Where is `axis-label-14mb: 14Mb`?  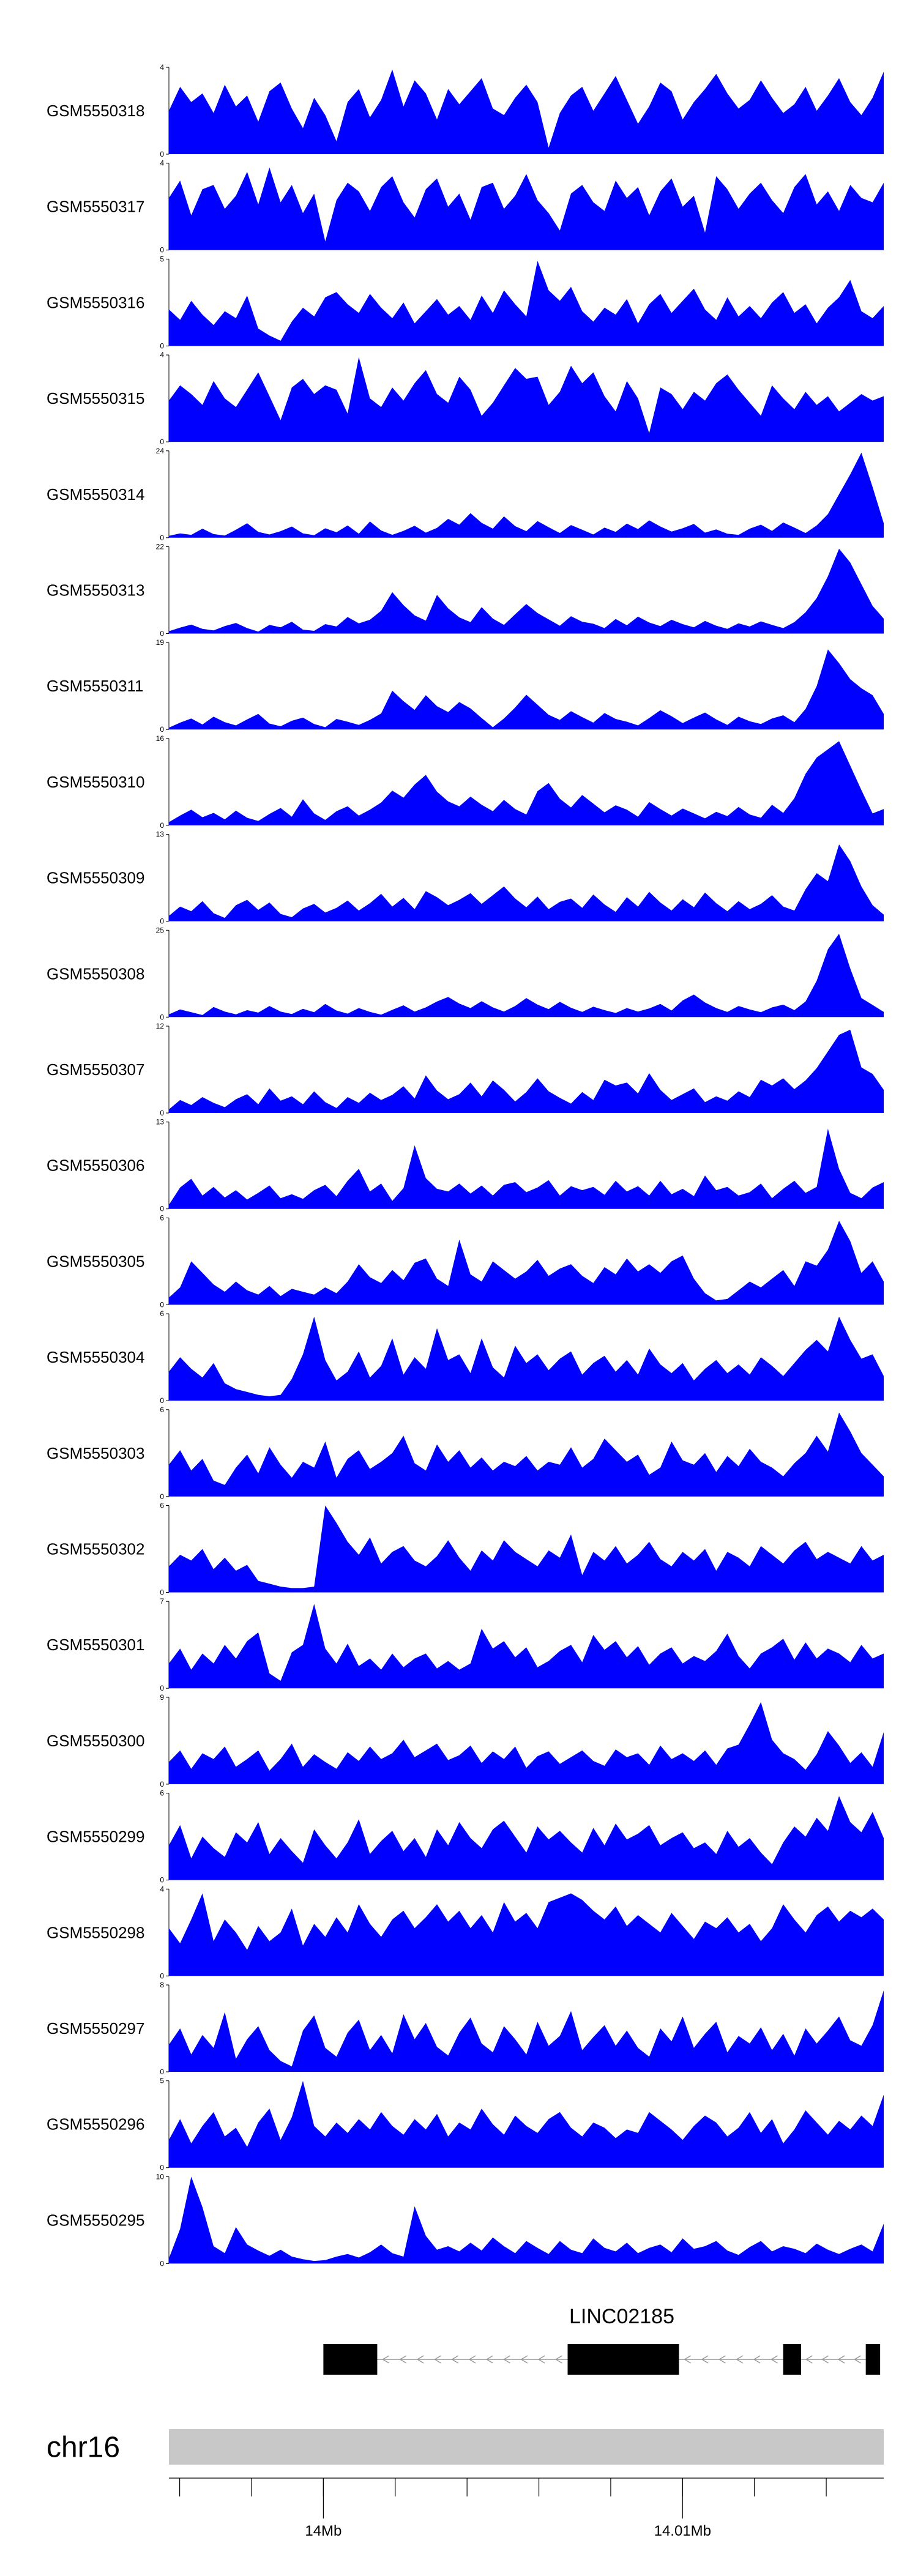
axis-label-14mb: 14Mb is located at coordinates (323, 2531).